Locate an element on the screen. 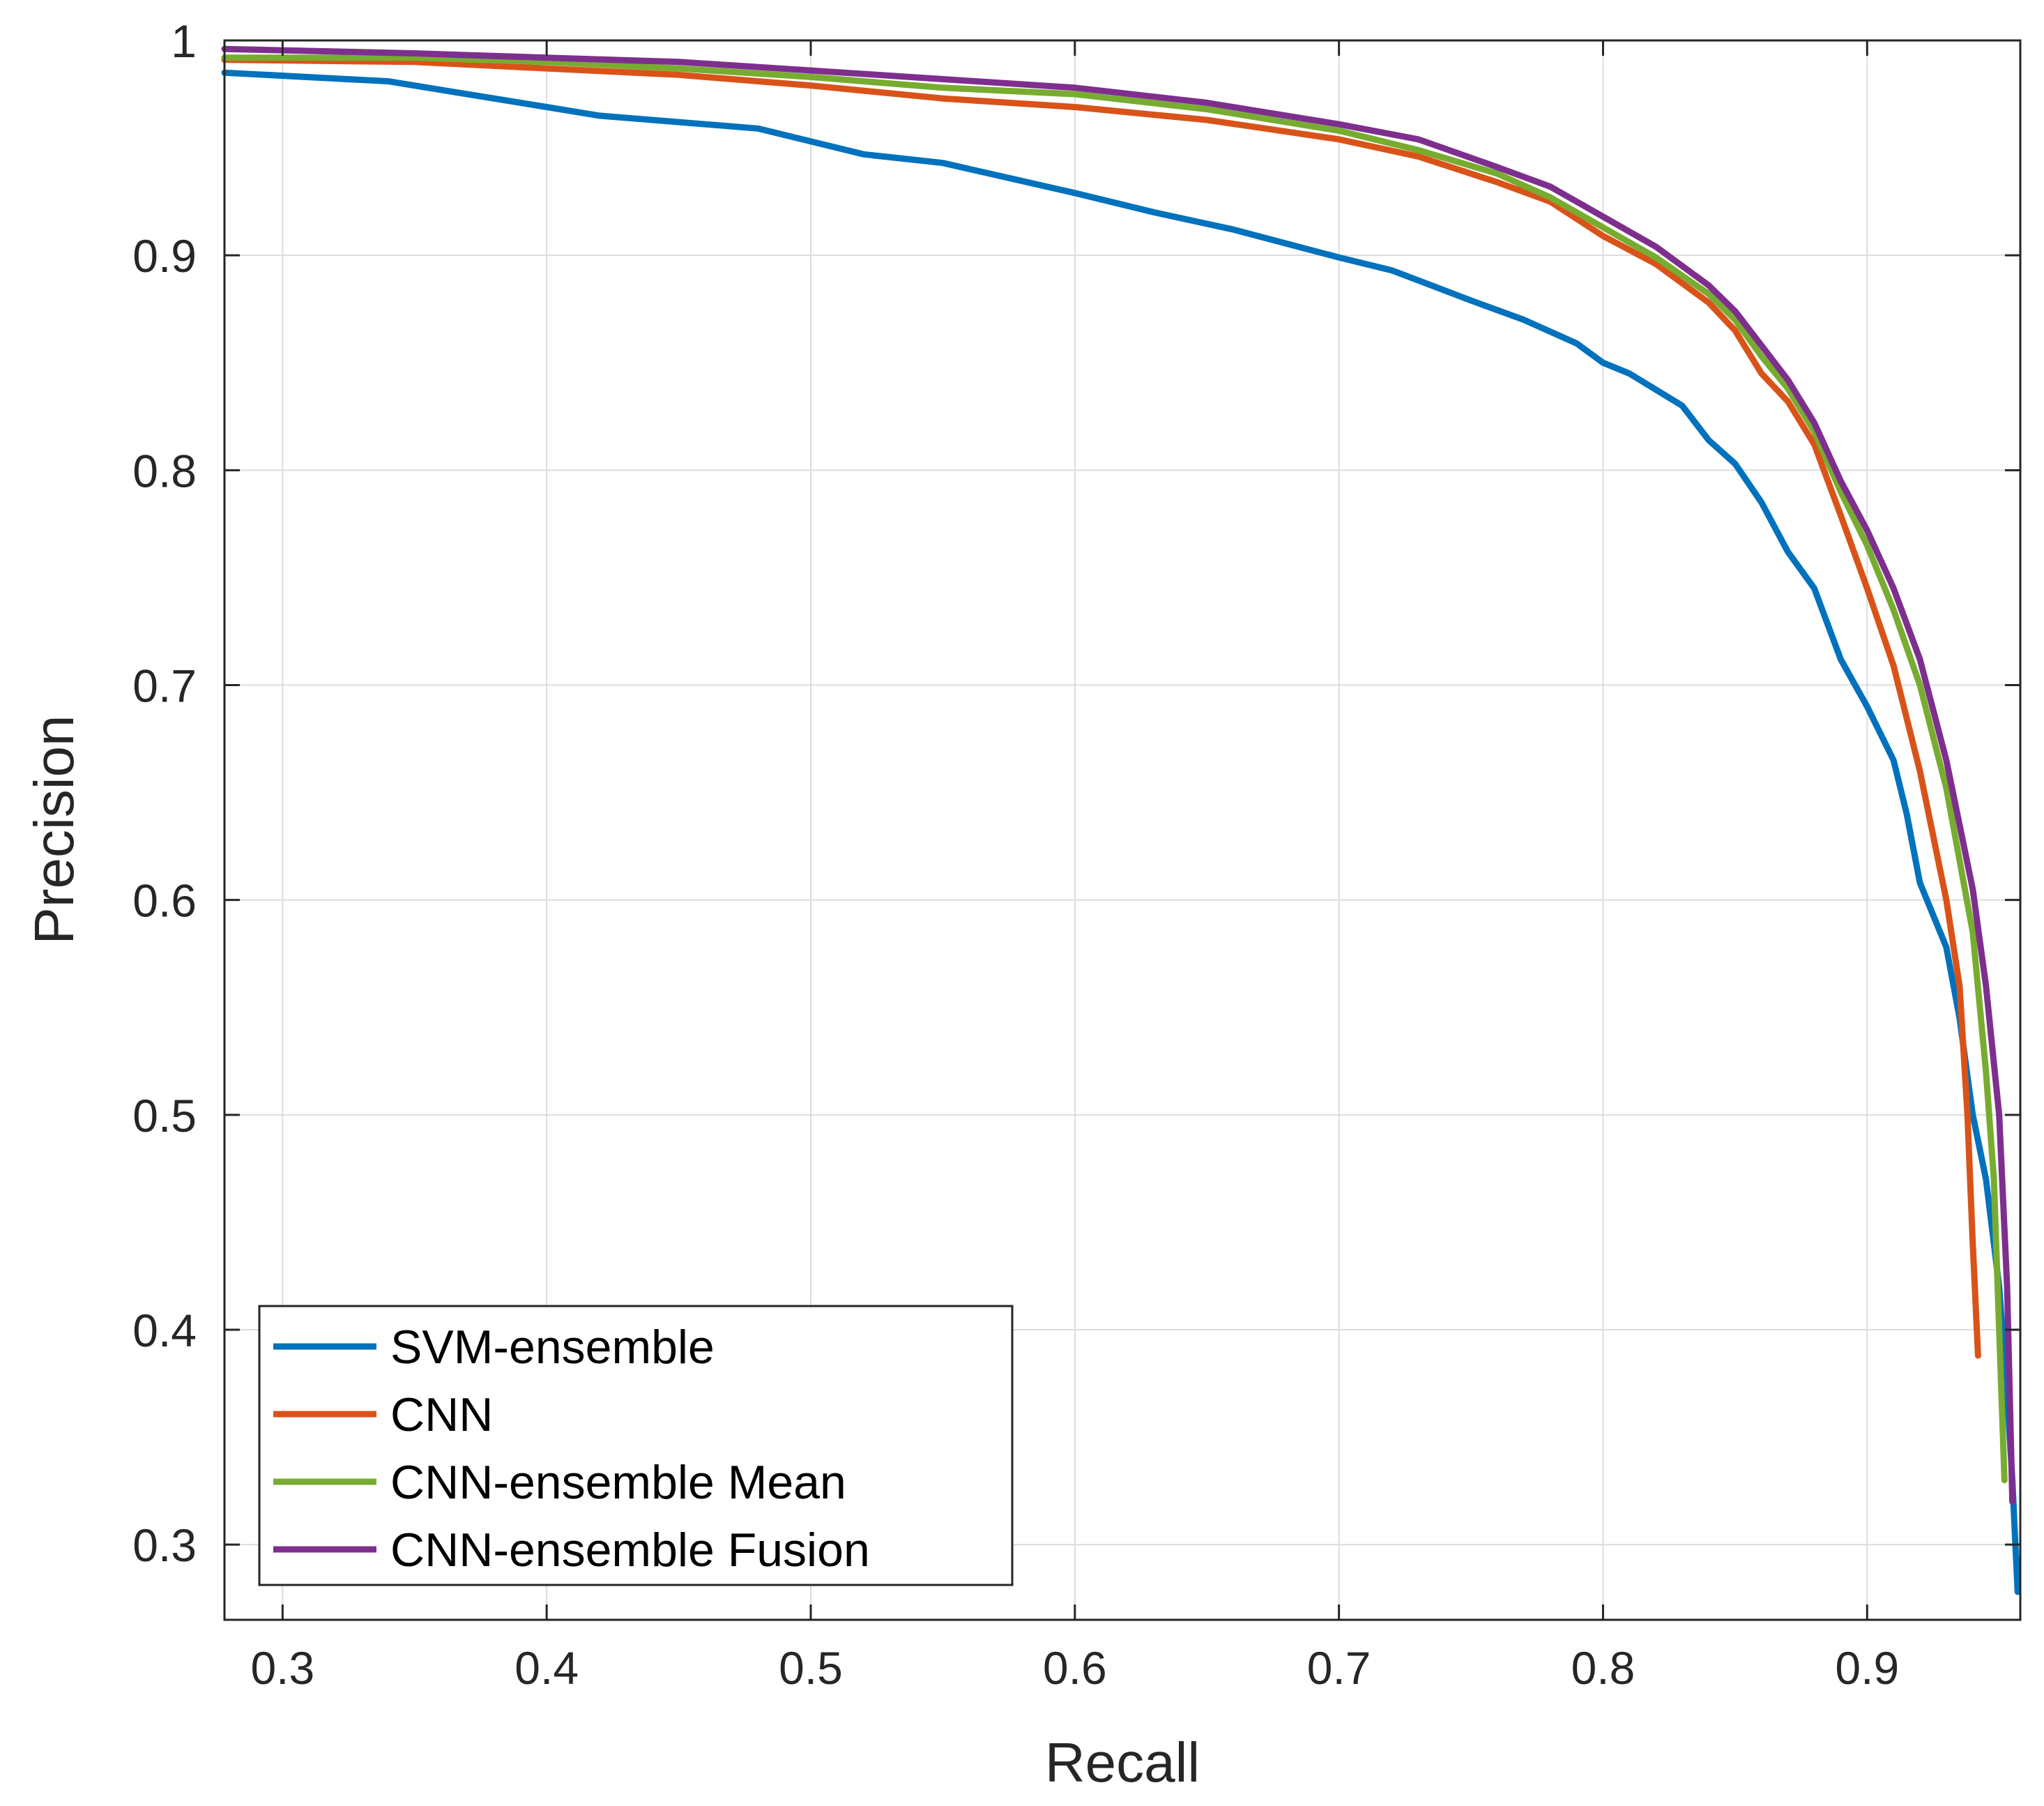  y-tick-label: 0.5 is located at coordinates (164, 1115).